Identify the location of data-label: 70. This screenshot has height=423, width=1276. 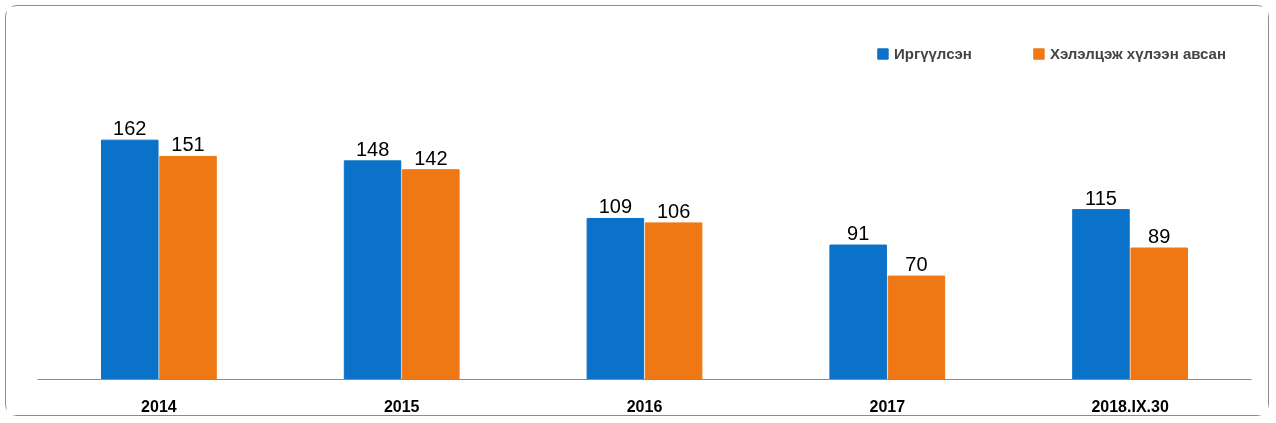
(916, 264).